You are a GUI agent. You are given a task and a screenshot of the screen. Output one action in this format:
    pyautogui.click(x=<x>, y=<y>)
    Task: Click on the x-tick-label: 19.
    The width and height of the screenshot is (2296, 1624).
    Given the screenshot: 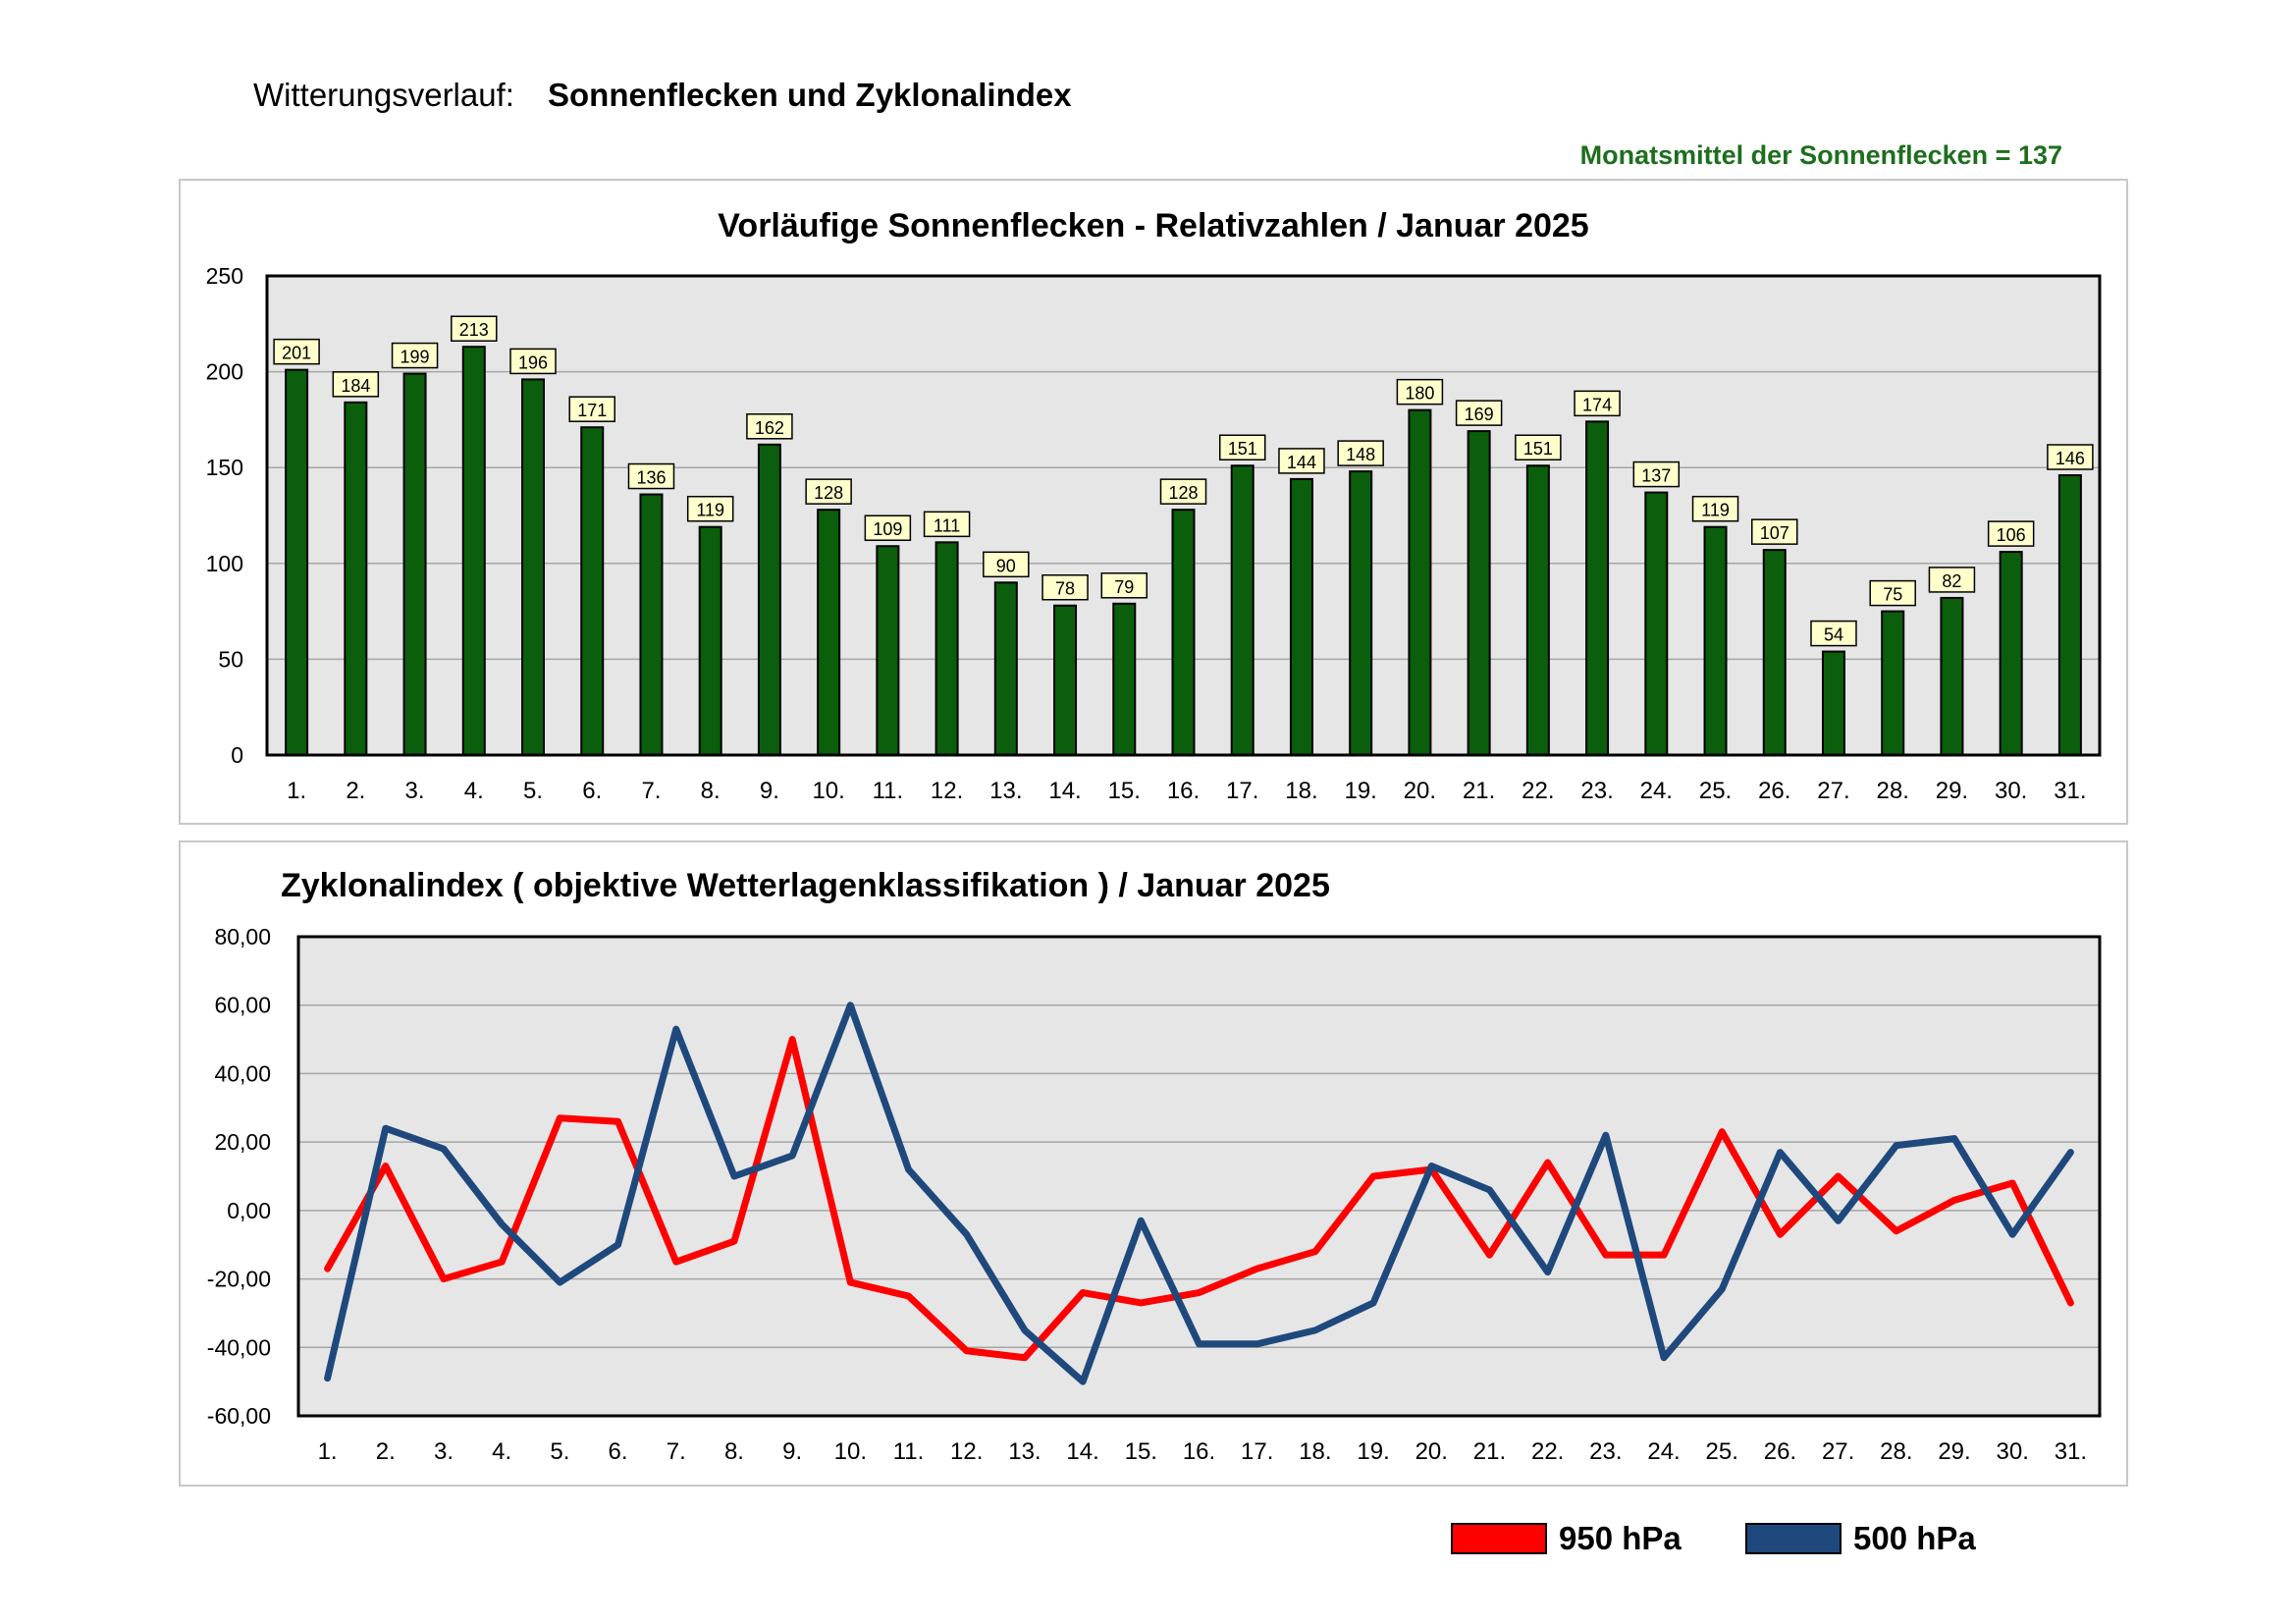 What is the action you would take?
    pyautogui.click(x=1360, y=791)
    